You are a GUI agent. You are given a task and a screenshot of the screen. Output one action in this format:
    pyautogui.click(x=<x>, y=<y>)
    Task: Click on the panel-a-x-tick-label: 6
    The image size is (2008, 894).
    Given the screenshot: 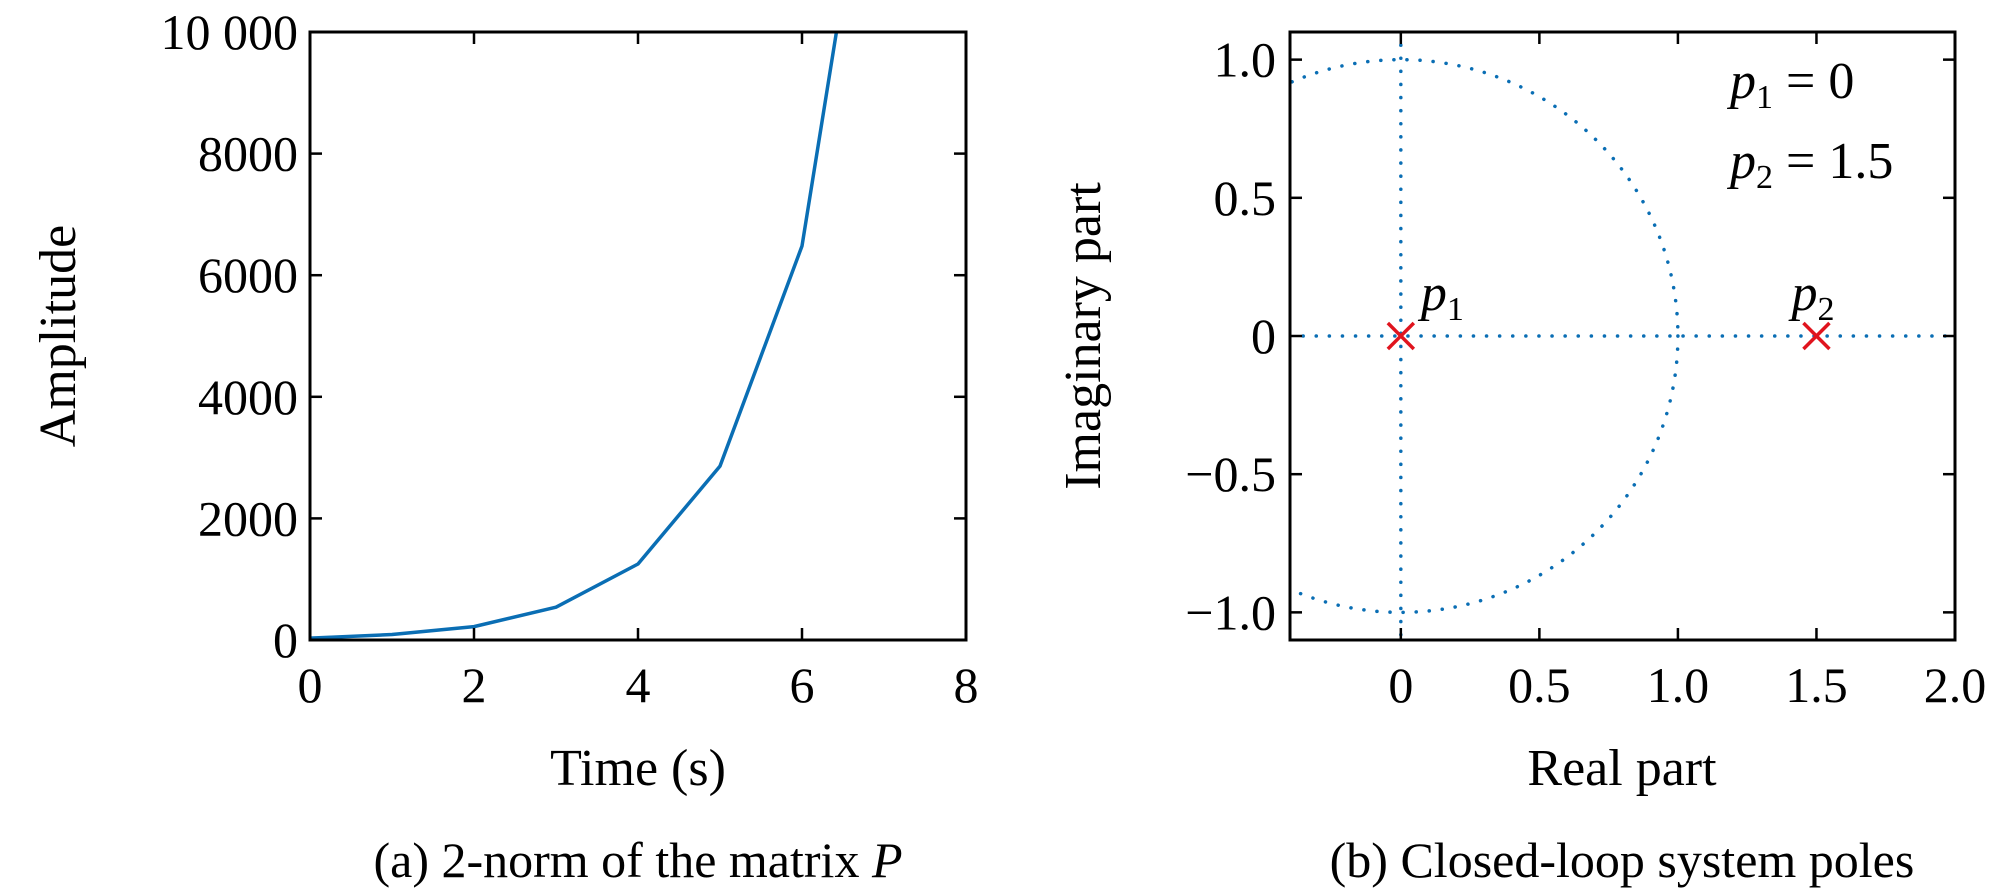 What is the action you would take?
    pyautogui.click(x=802, y=685)
    